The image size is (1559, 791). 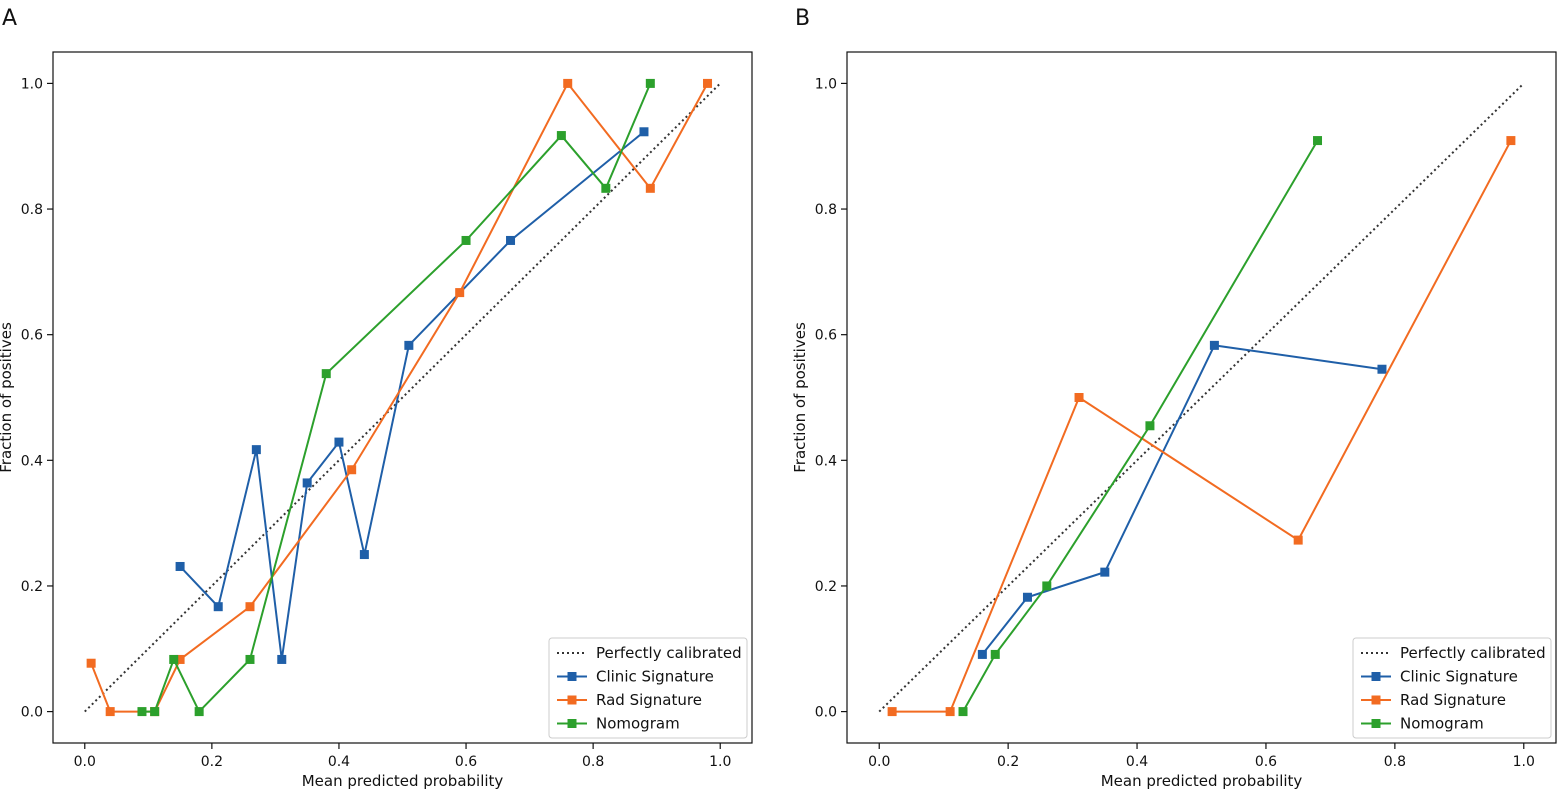 What do you see at coordinates (32, 713) in the screenshot?
I see `y-tick-label: 0.0` at bounding box center [32, 713].